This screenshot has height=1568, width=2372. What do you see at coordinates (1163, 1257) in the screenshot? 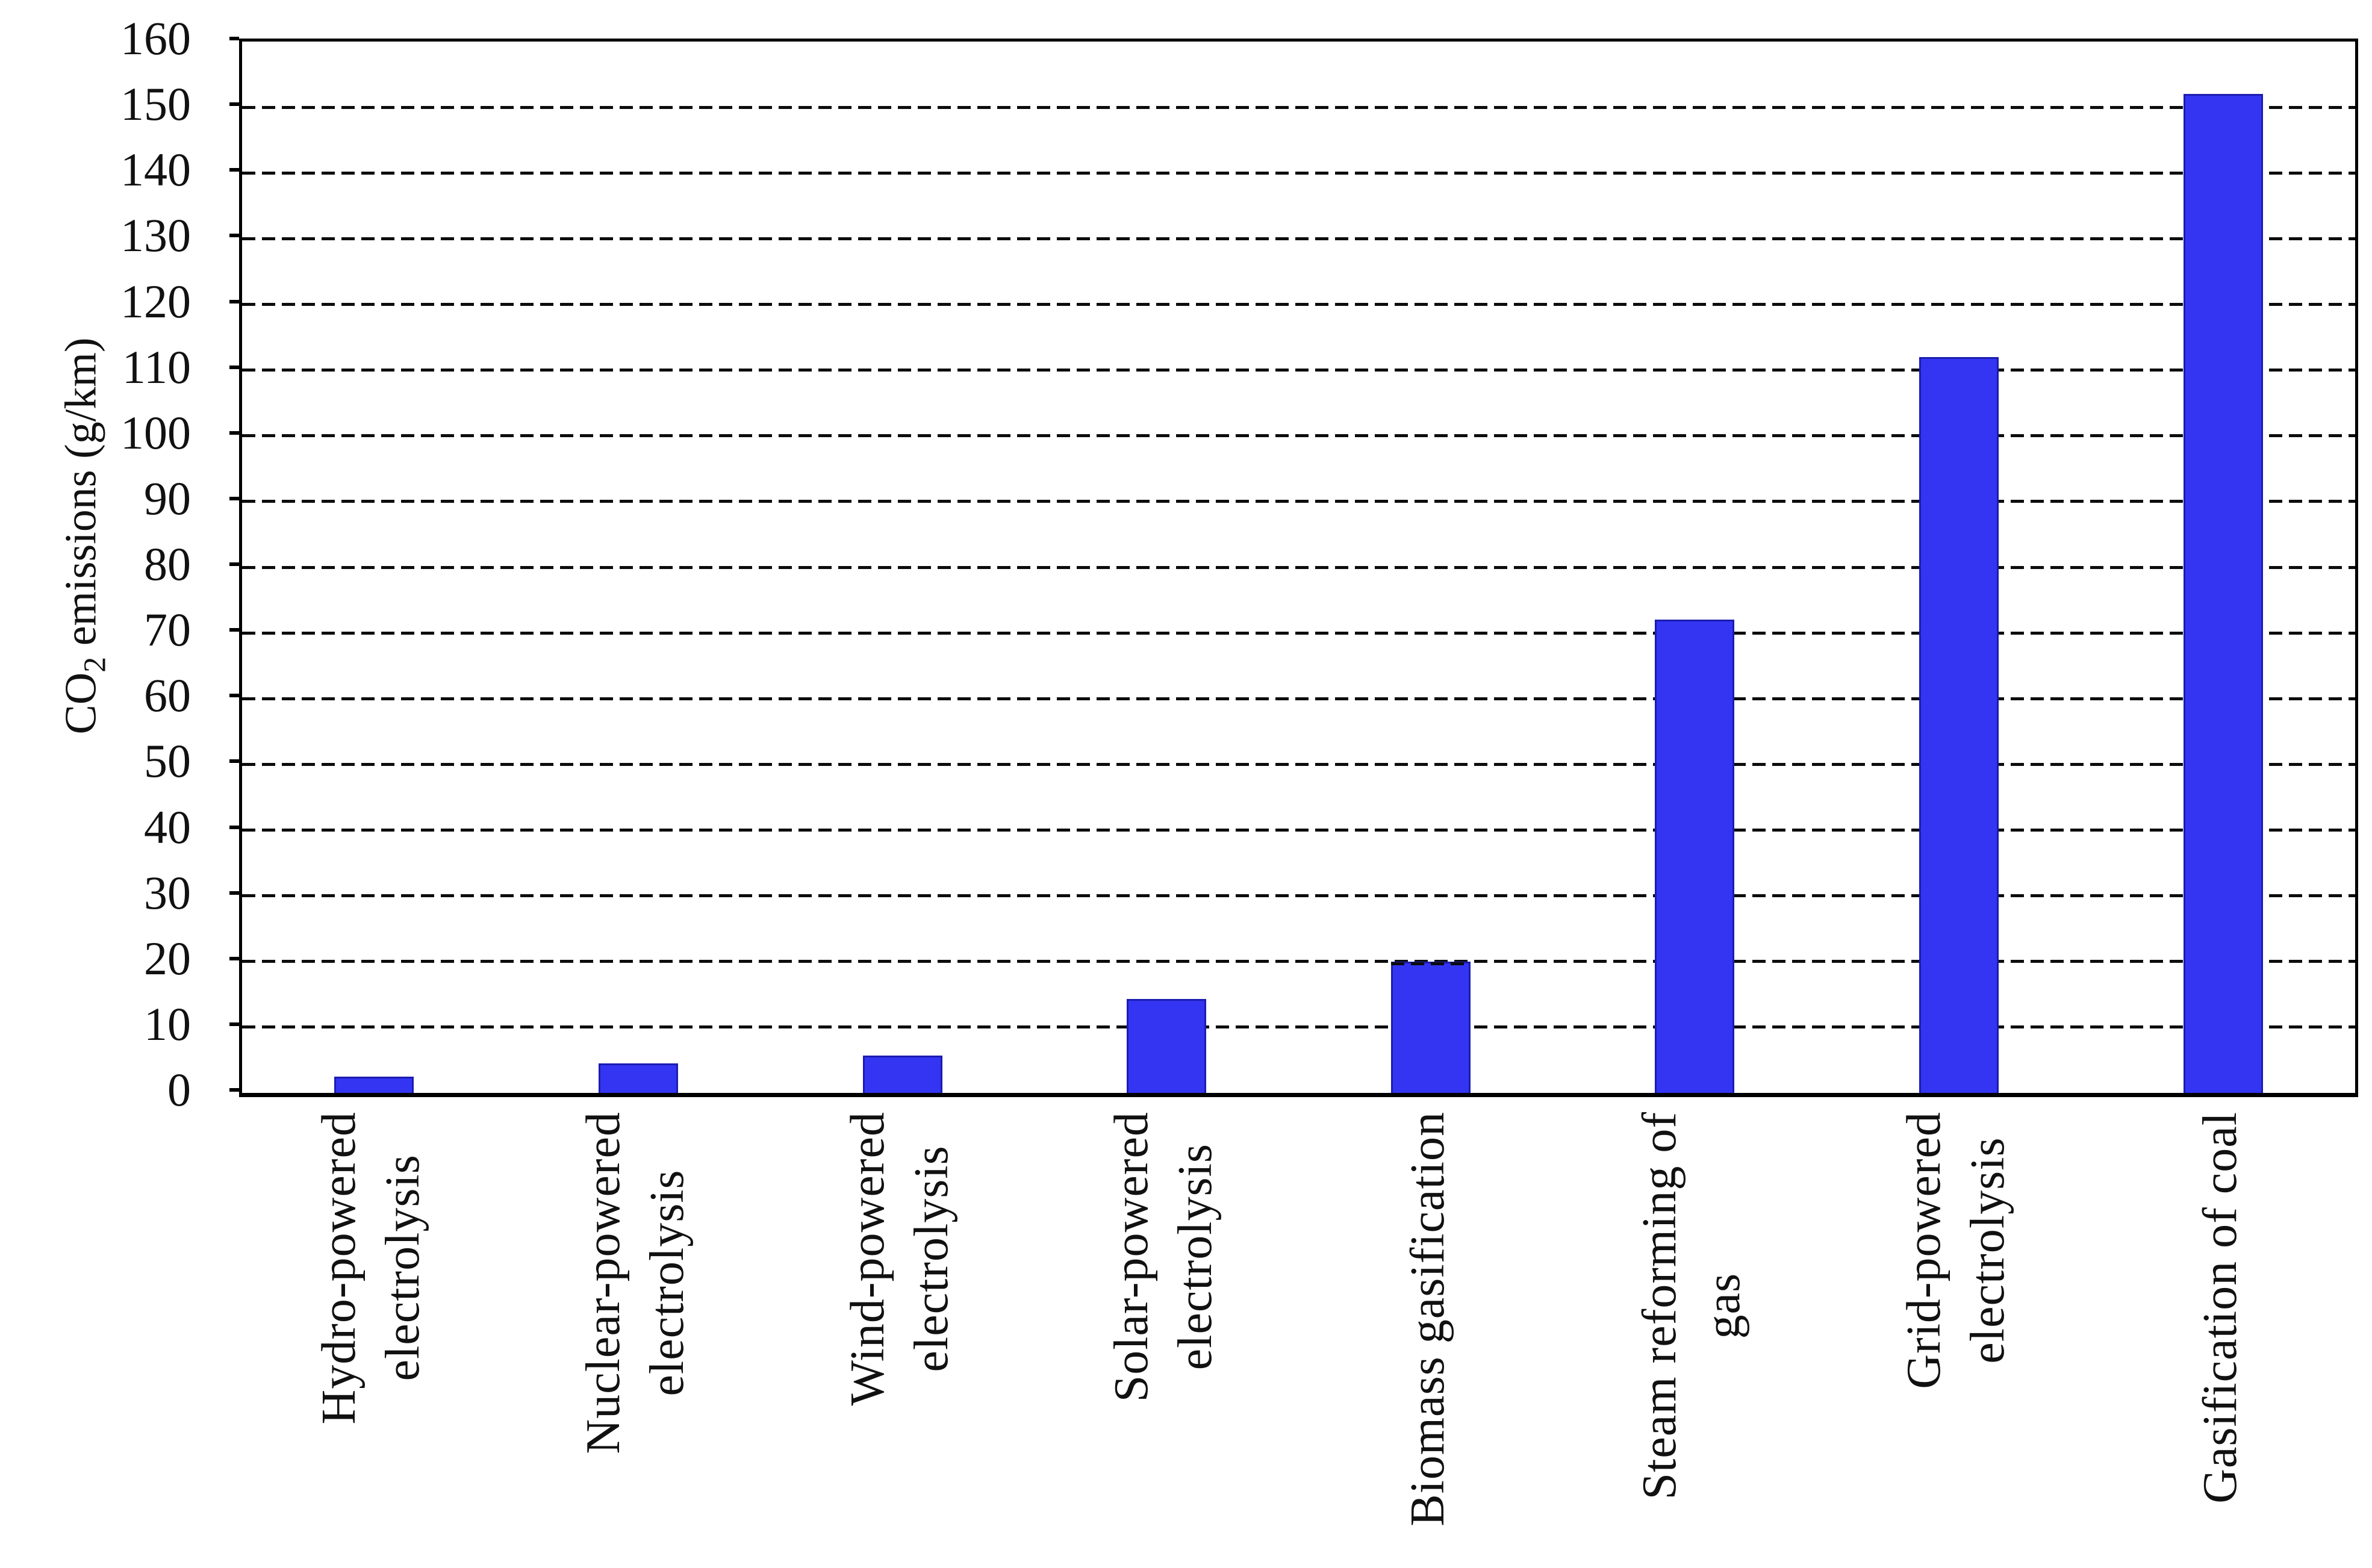
I see `x-tick-label-4: Solar-powered electrolysis` at bounding box center [1163, 1257].